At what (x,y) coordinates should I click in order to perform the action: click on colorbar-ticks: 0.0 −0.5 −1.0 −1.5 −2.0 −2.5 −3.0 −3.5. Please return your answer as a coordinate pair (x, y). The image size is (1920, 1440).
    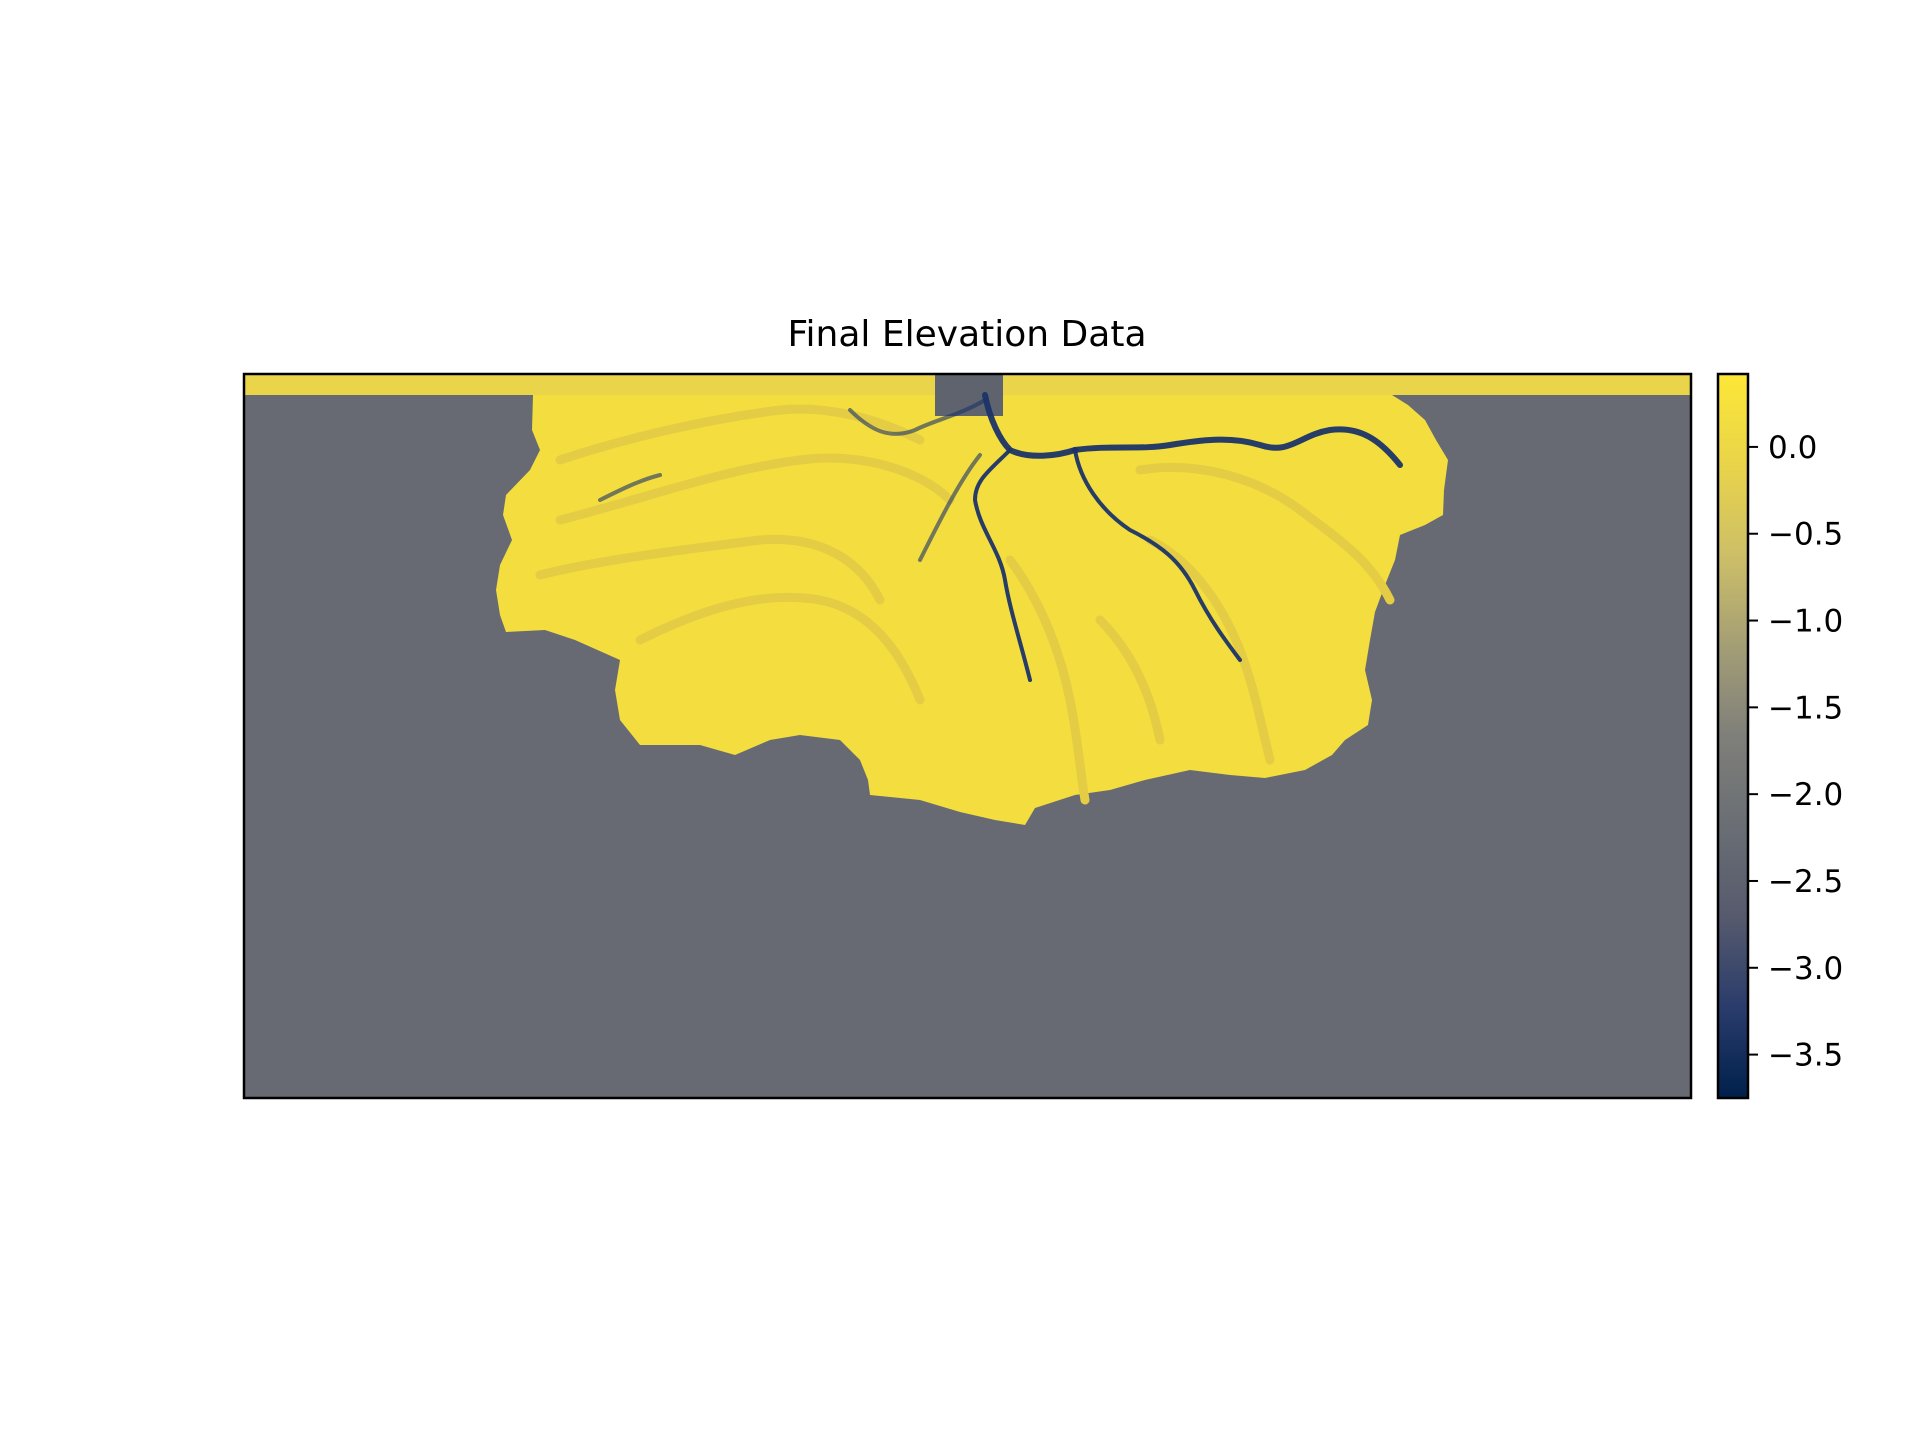
    Looking at the image, I should click on (1795, 752).